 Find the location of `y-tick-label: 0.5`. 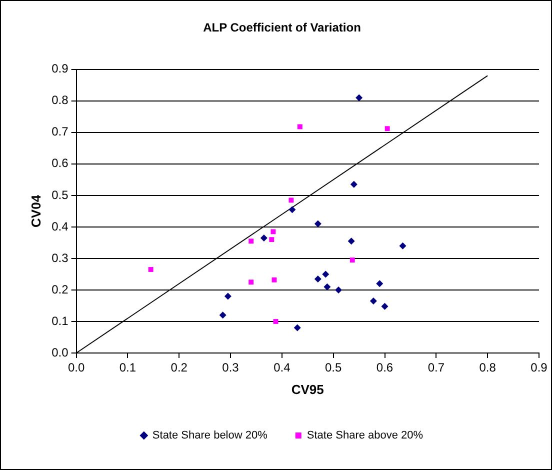

y-tick-label: 0.5 is located at coordinates (60, 195).